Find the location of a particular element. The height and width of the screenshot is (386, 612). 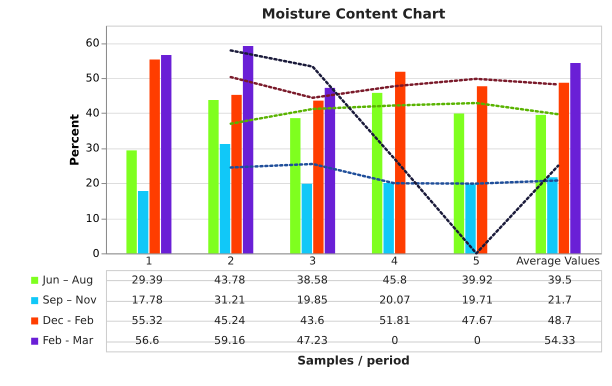

legend-label: Jun – Aug is located at coordinates (68, 279).